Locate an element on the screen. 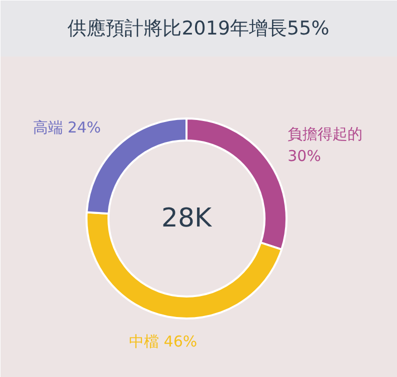 The image size is (397, 377). text: 28K is located at coordinates (187, 219).